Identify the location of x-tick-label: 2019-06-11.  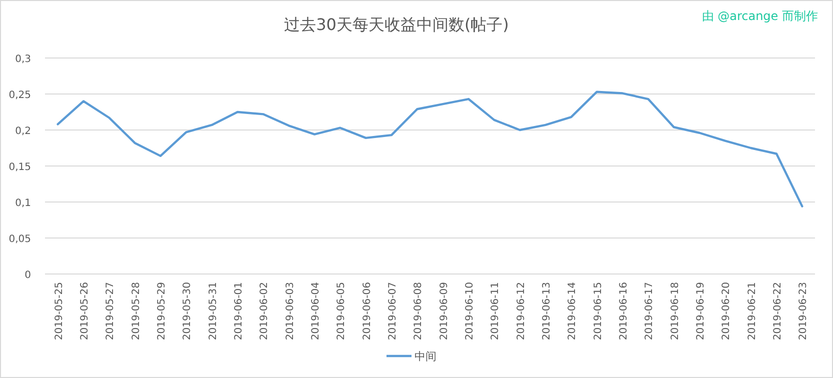
(496, 311).